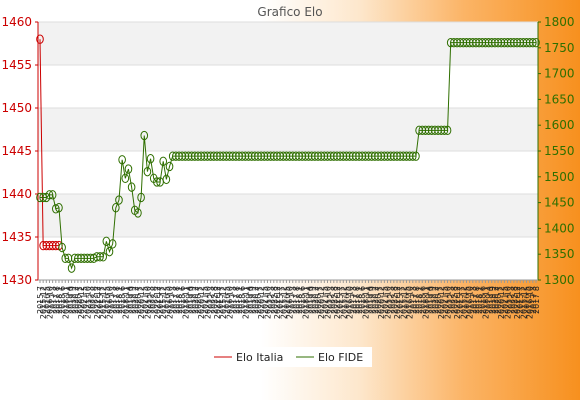 This screenshot has width=580, height=400. I want to click on right-tick-label: 1300, so click(559, 280).